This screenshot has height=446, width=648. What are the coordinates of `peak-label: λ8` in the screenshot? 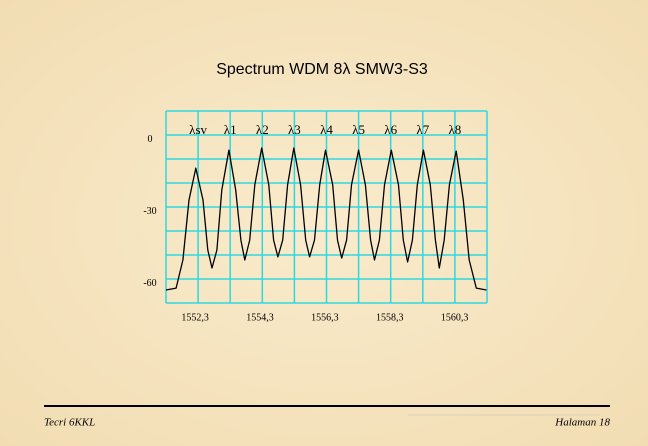 It's located at (454, 129).